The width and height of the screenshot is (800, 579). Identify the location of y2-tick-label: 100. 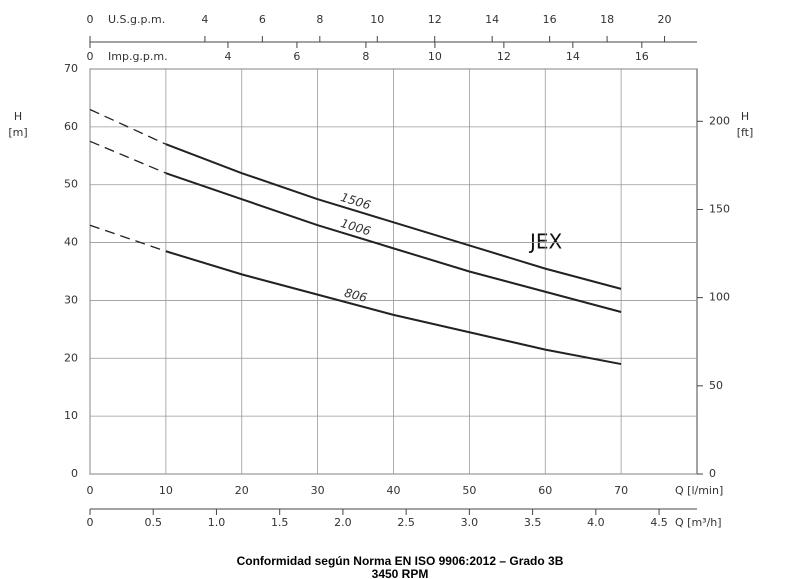
(719, 297).